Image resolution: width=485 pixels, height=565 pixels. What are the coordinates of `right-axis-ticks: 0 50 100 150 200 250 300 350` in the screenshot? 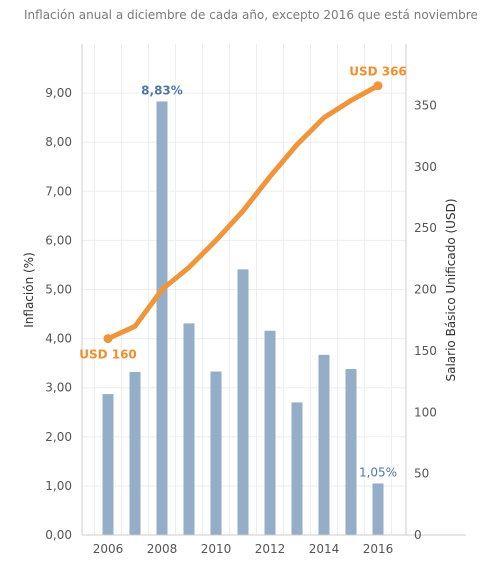 It's located at (425, 320).